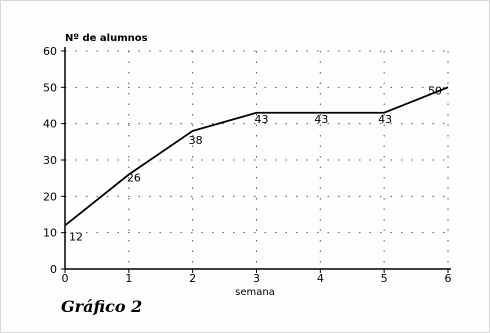 Image resolution: width=490 pixels, height=333 pixels. I want to click on x-axis-label: semana, so click(255, 292).